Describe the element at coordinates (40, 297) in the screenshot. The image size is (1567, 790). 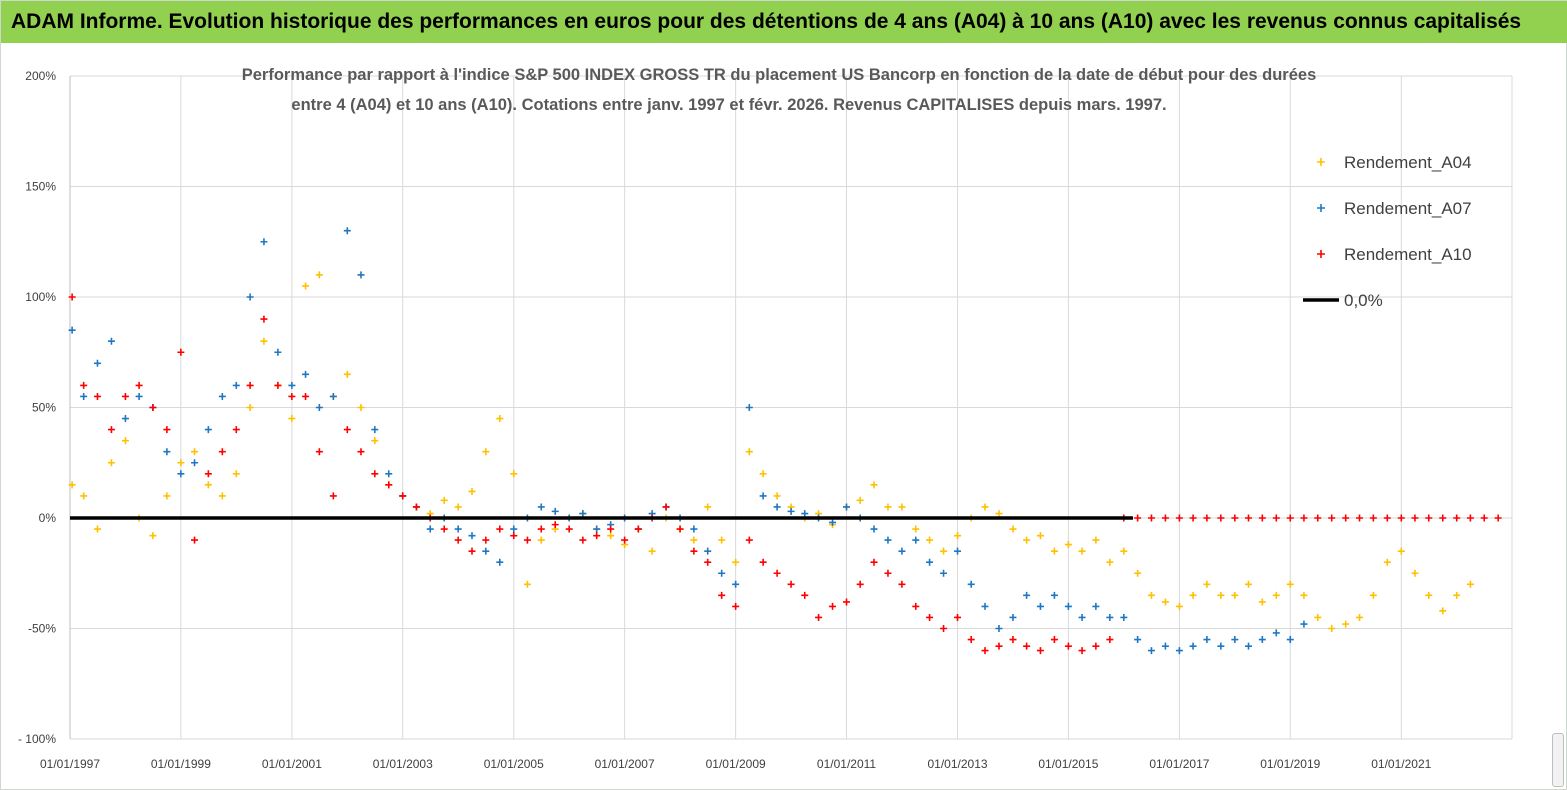
I see `y-tick-label: 100%` at that location.